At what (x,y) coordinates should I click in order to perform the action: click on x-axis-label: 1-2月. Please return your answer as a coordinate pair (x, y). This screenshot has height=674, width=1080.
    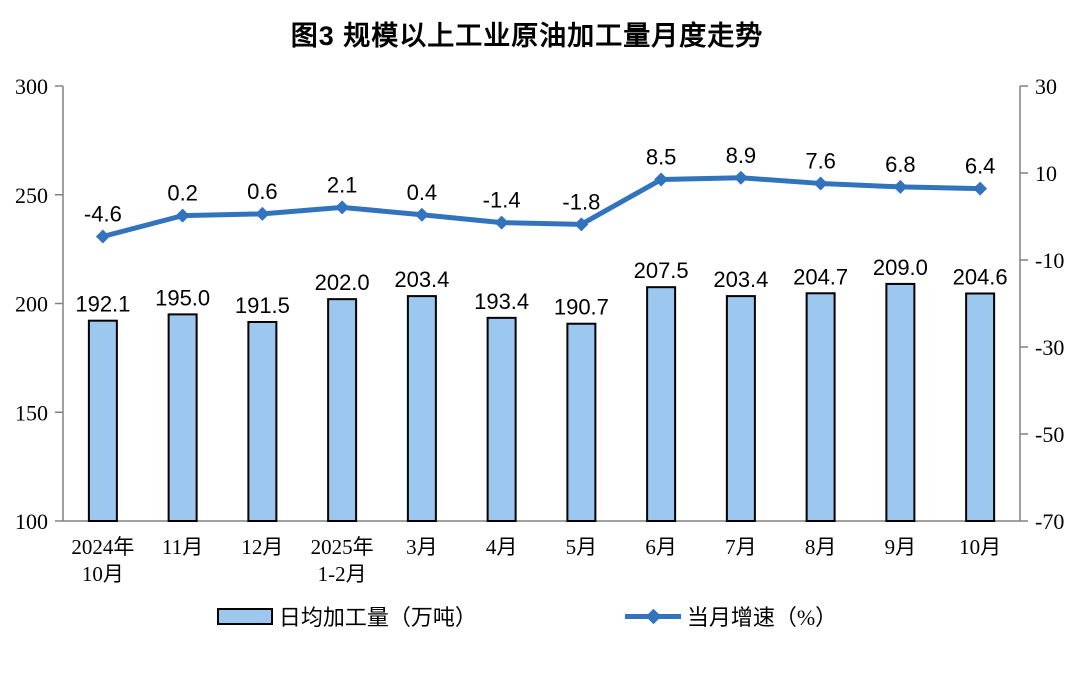
    Looking at the image, I should click on (342, 574).